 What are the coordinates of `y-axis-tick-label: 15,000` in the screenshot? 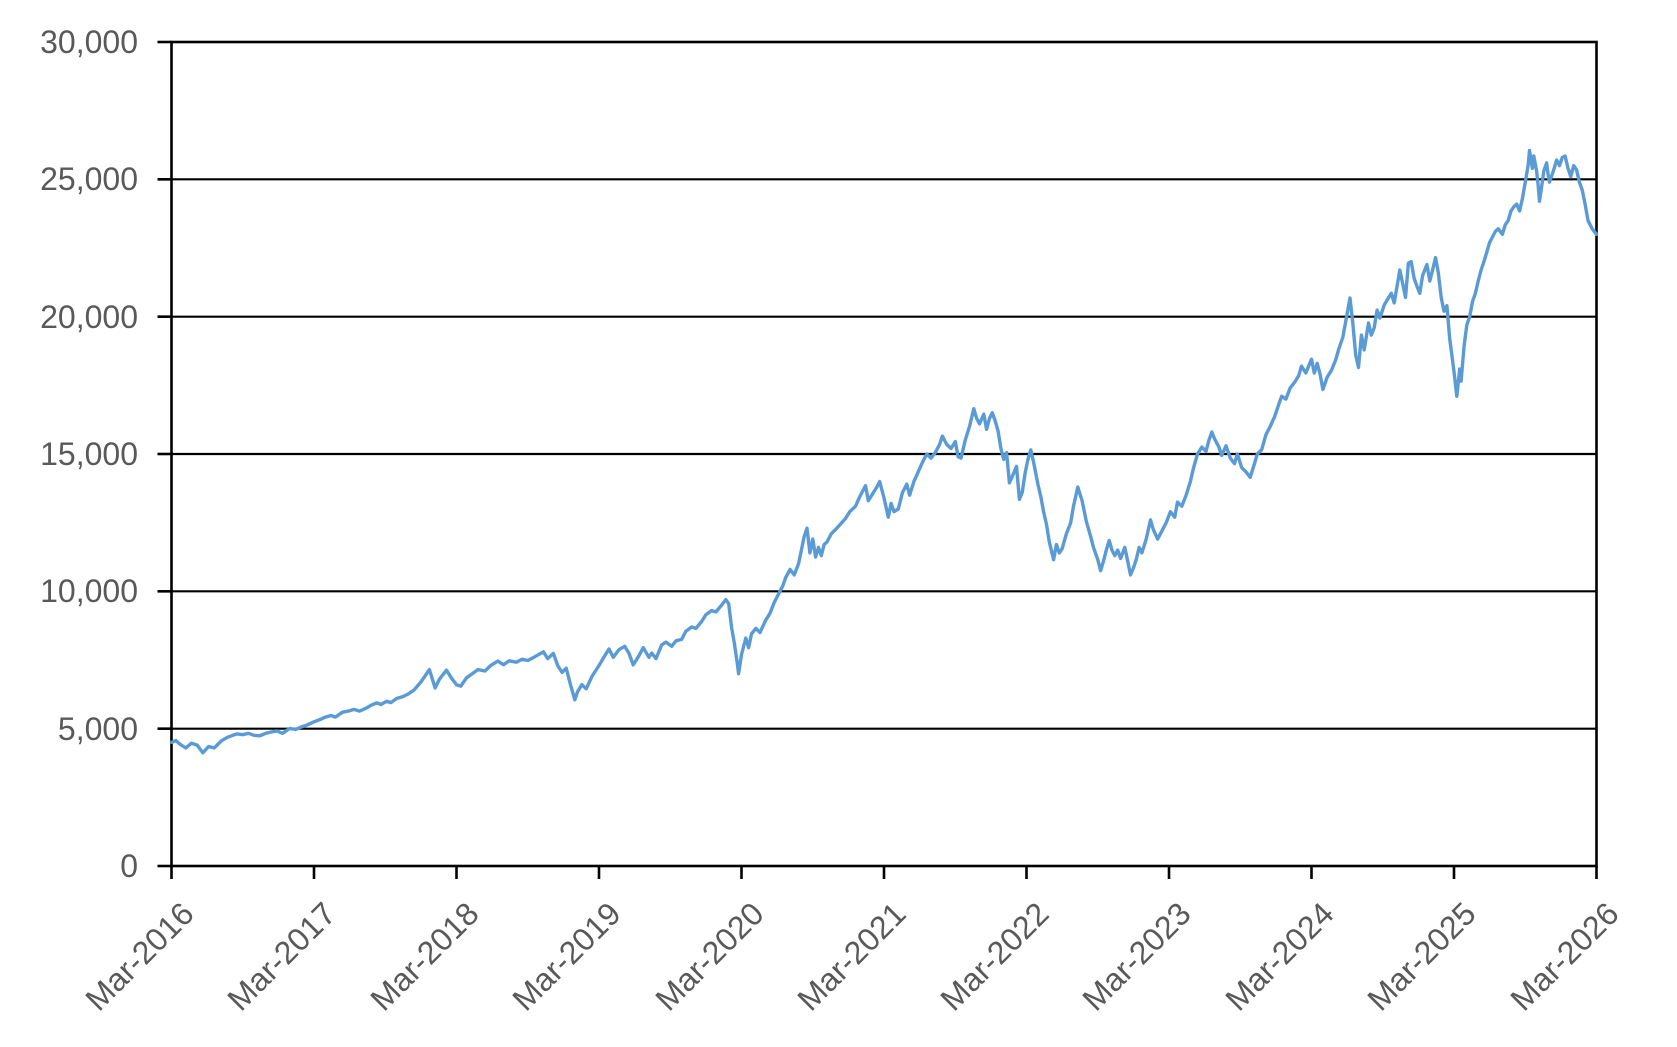 It's located at (89, 454).